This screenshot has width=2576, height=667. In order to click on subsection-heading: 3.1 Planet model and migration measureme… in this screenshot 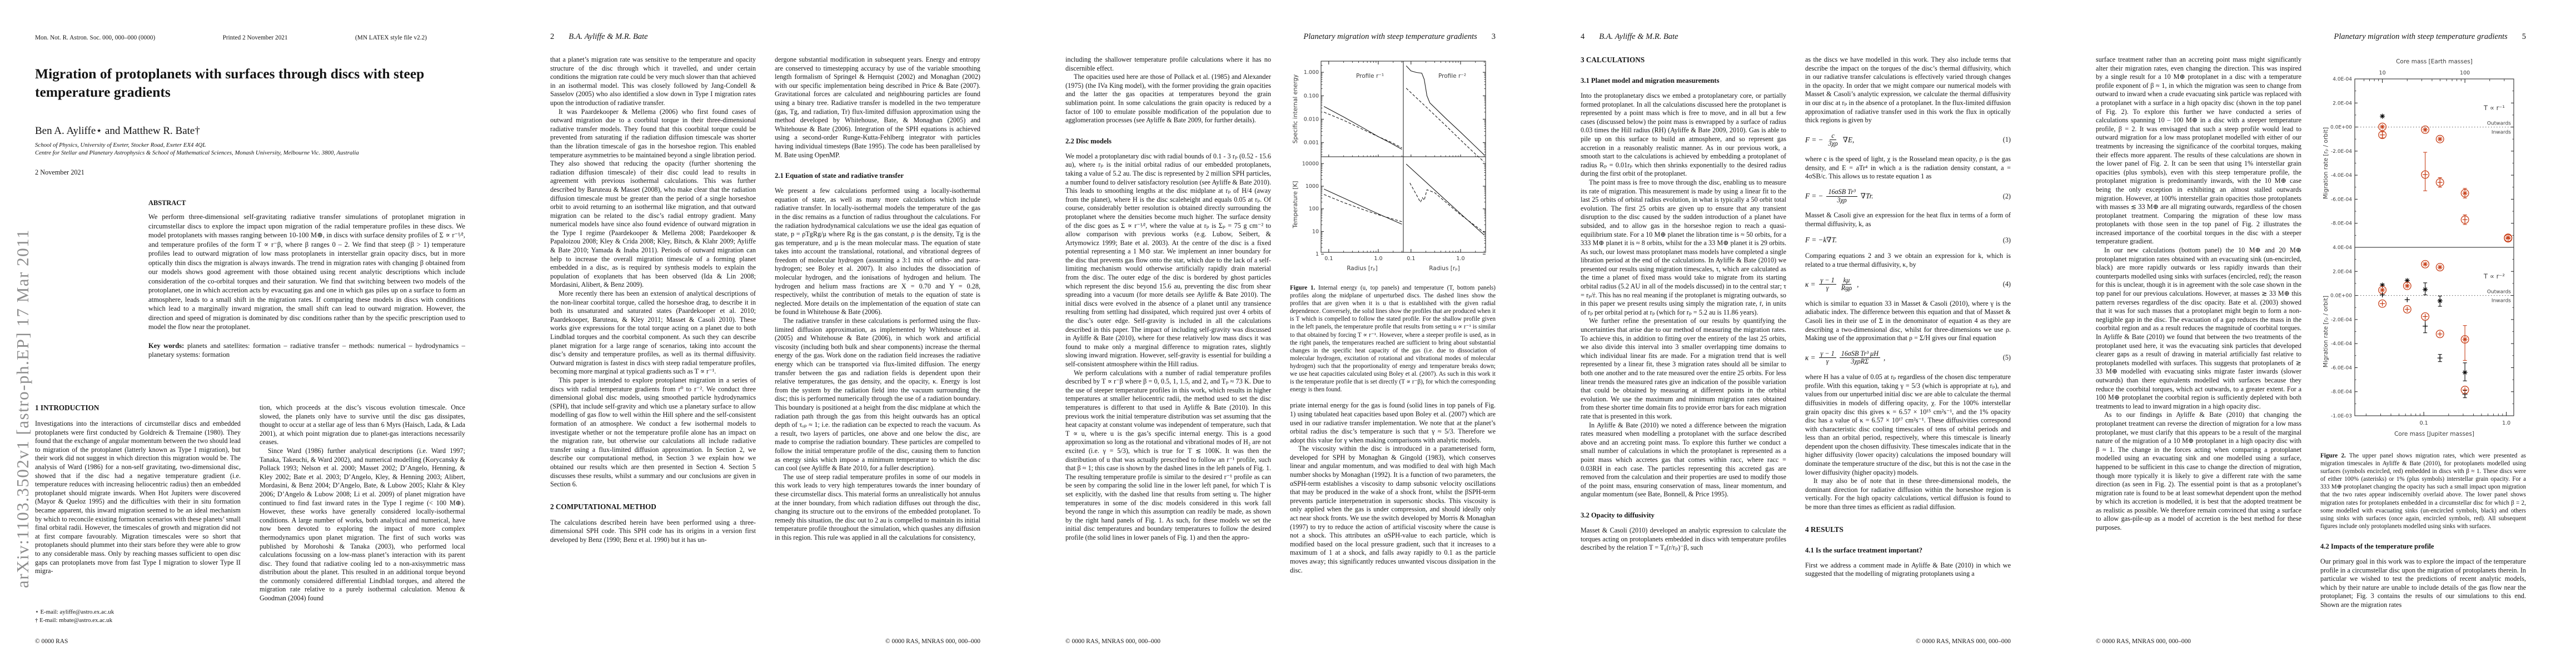, I will do `click(1650, 80)`.